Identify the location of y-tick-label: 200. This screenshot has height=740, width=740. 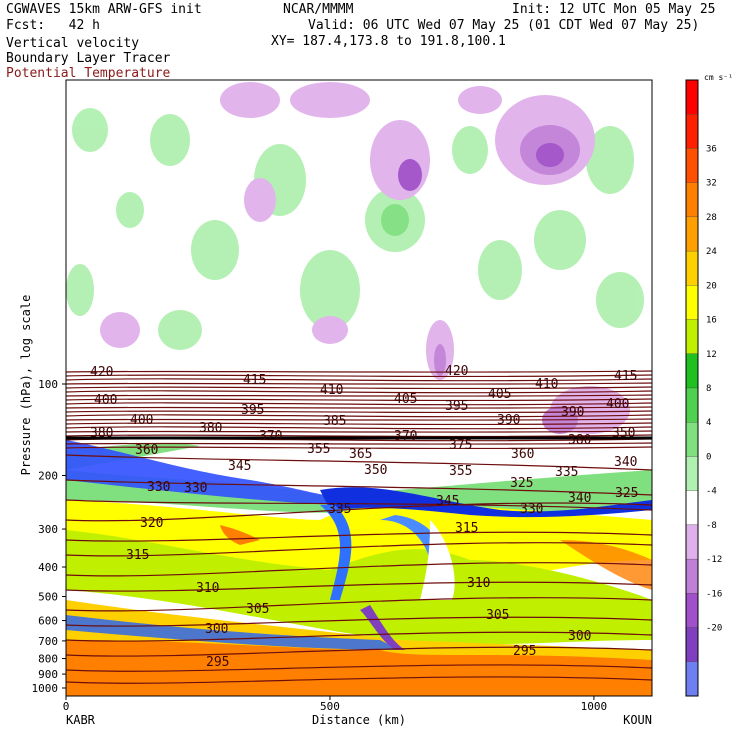
(48, 476).